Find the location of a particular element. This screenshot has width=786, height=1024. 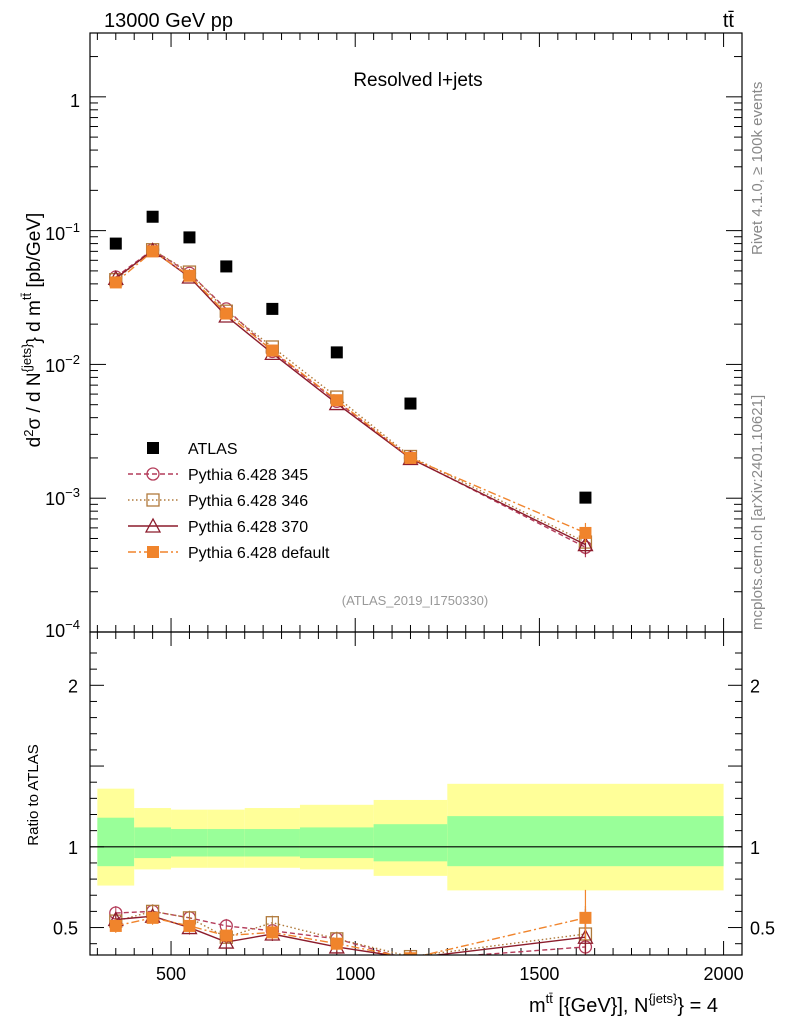

analysis-tag: (ATLAS_2019_I1750330) is located at coordinates (415, 600).